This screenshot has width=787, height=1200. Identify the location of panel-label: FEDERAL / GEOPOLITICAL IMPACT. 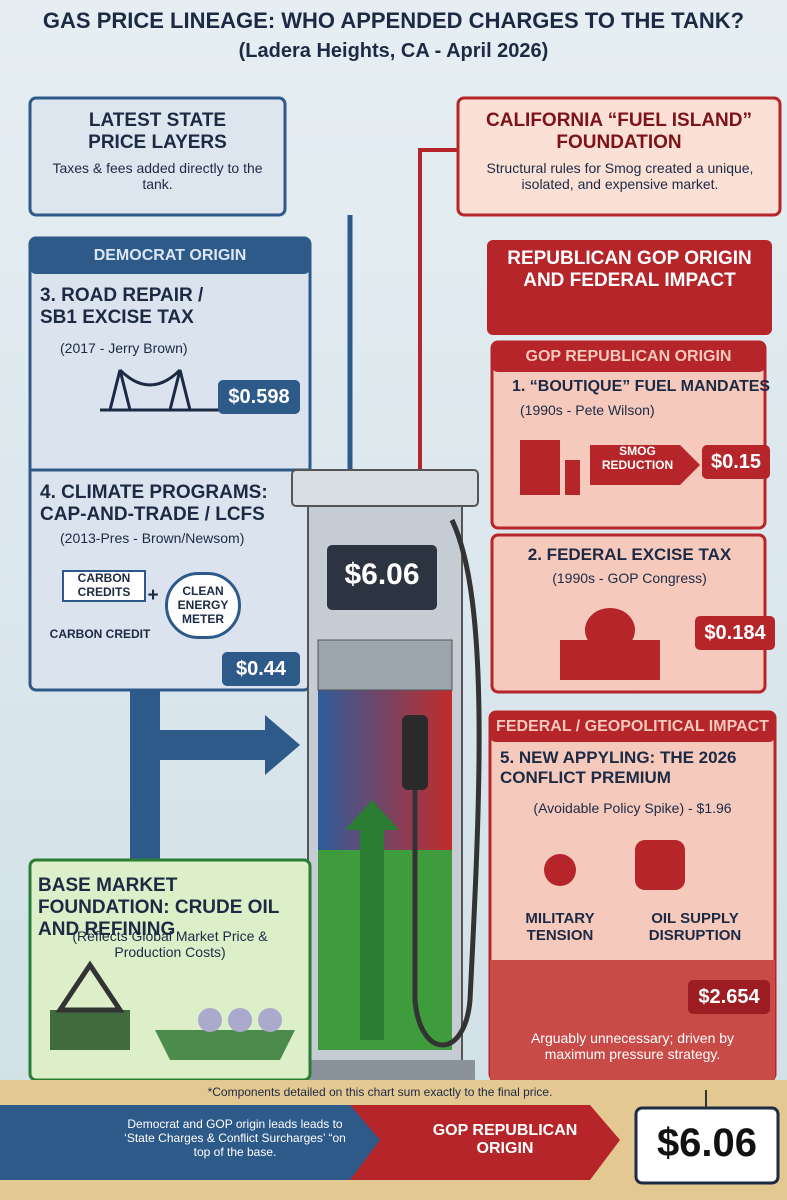
(632, 726).